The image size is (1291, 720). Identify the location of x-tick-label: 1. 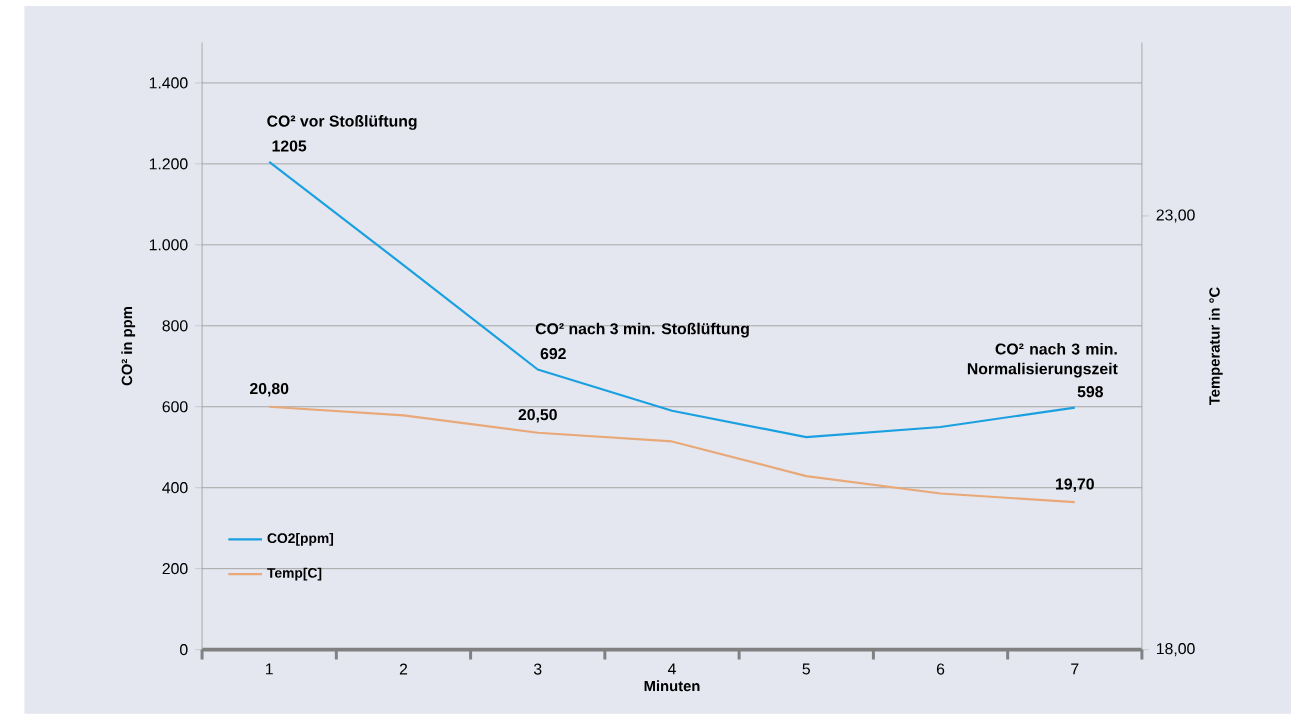
(269, 669).